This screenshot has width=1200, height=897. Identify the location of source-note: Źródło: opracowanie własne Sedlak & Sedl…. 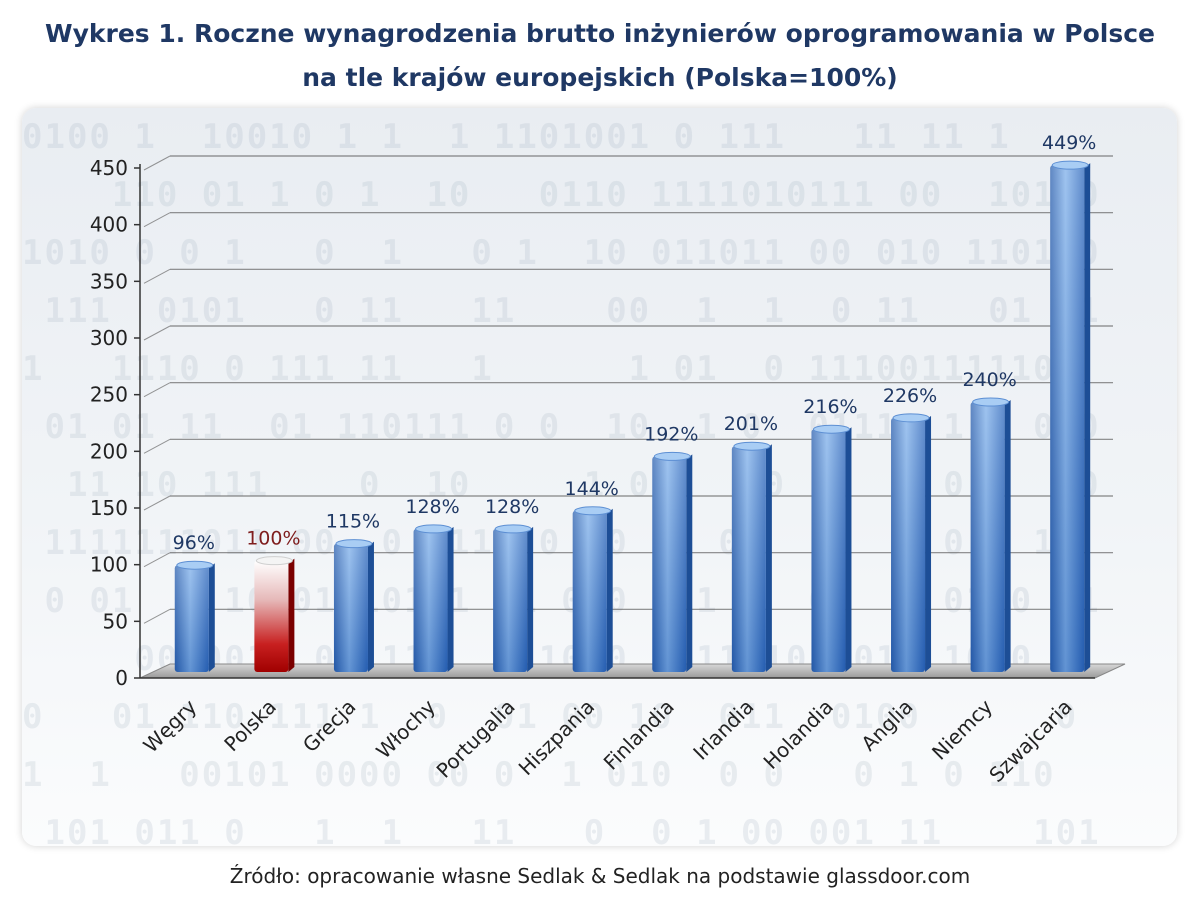
(600, 876).